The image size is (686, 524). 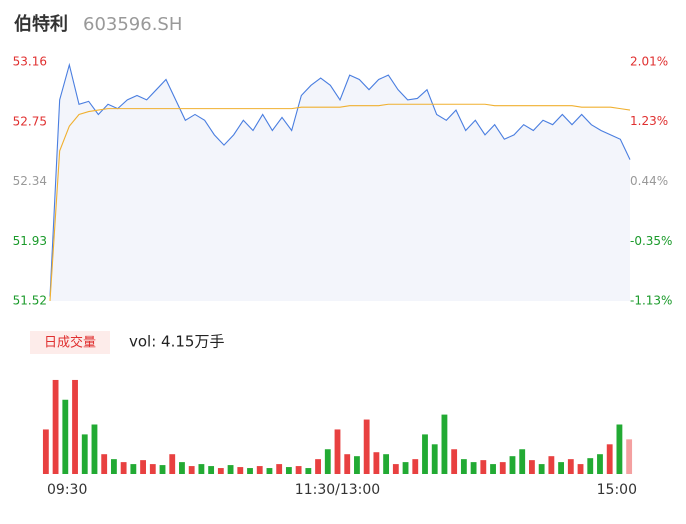 What do you see at coordinates (30, 301) in the screenshot?
I see `y-tick-label: 51.52` at bounding box center [30, 301].